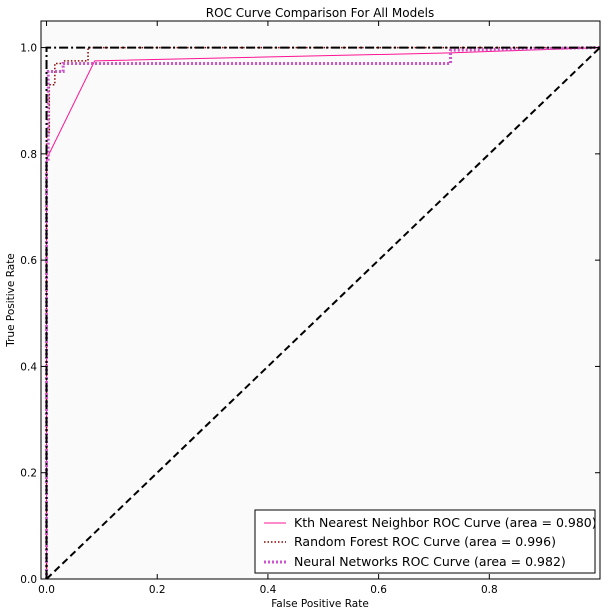 This screenshot has height=616, width=615. Describe the element at coordinates (268, 590) in the screenshot. I see `x-tick-label: 0.4` at that location.